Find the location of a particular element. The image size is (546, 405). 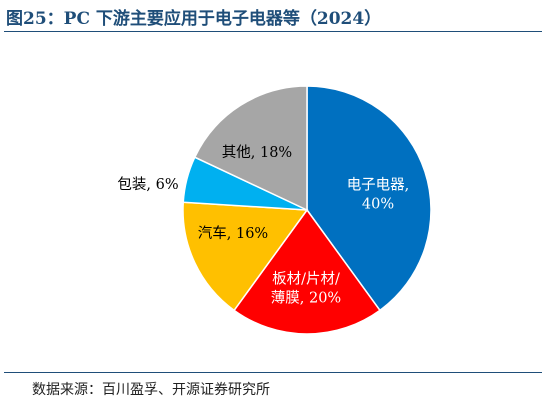

slice-label-2: 板材/片材/薄膜, 20% is located at coordinates (306, 288).